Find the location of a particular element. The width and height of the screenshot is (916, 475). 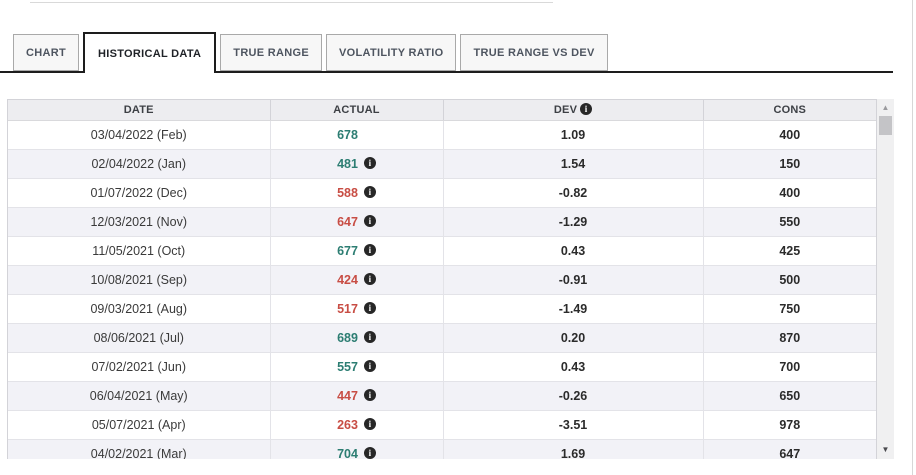

top-divider is located at coordinates (291, 2).